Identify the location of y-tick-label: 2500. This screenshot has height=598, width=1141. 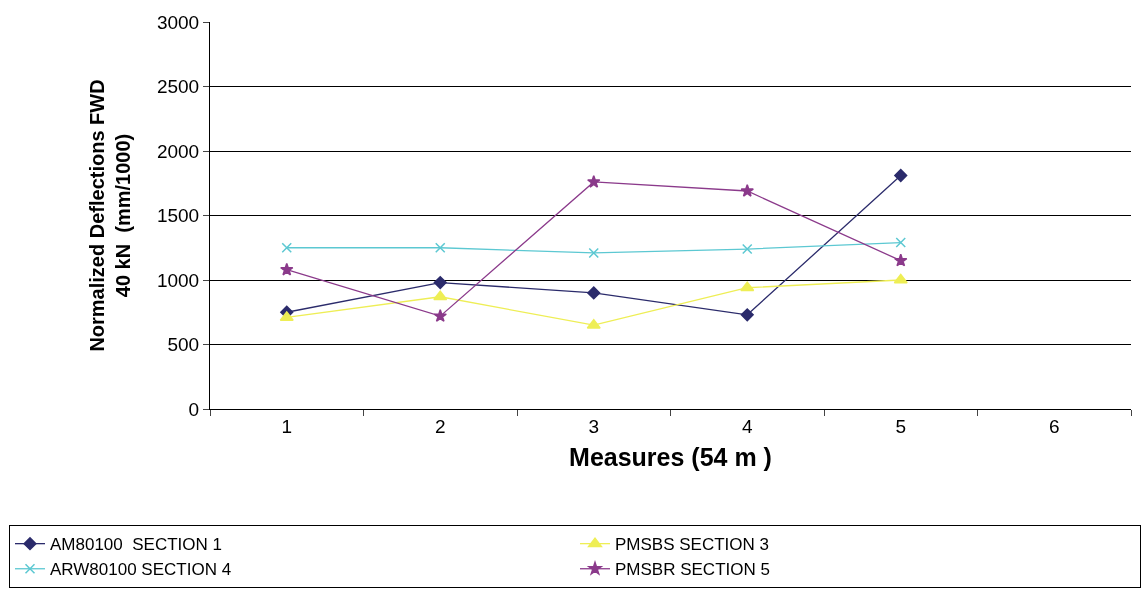
(178, 87).